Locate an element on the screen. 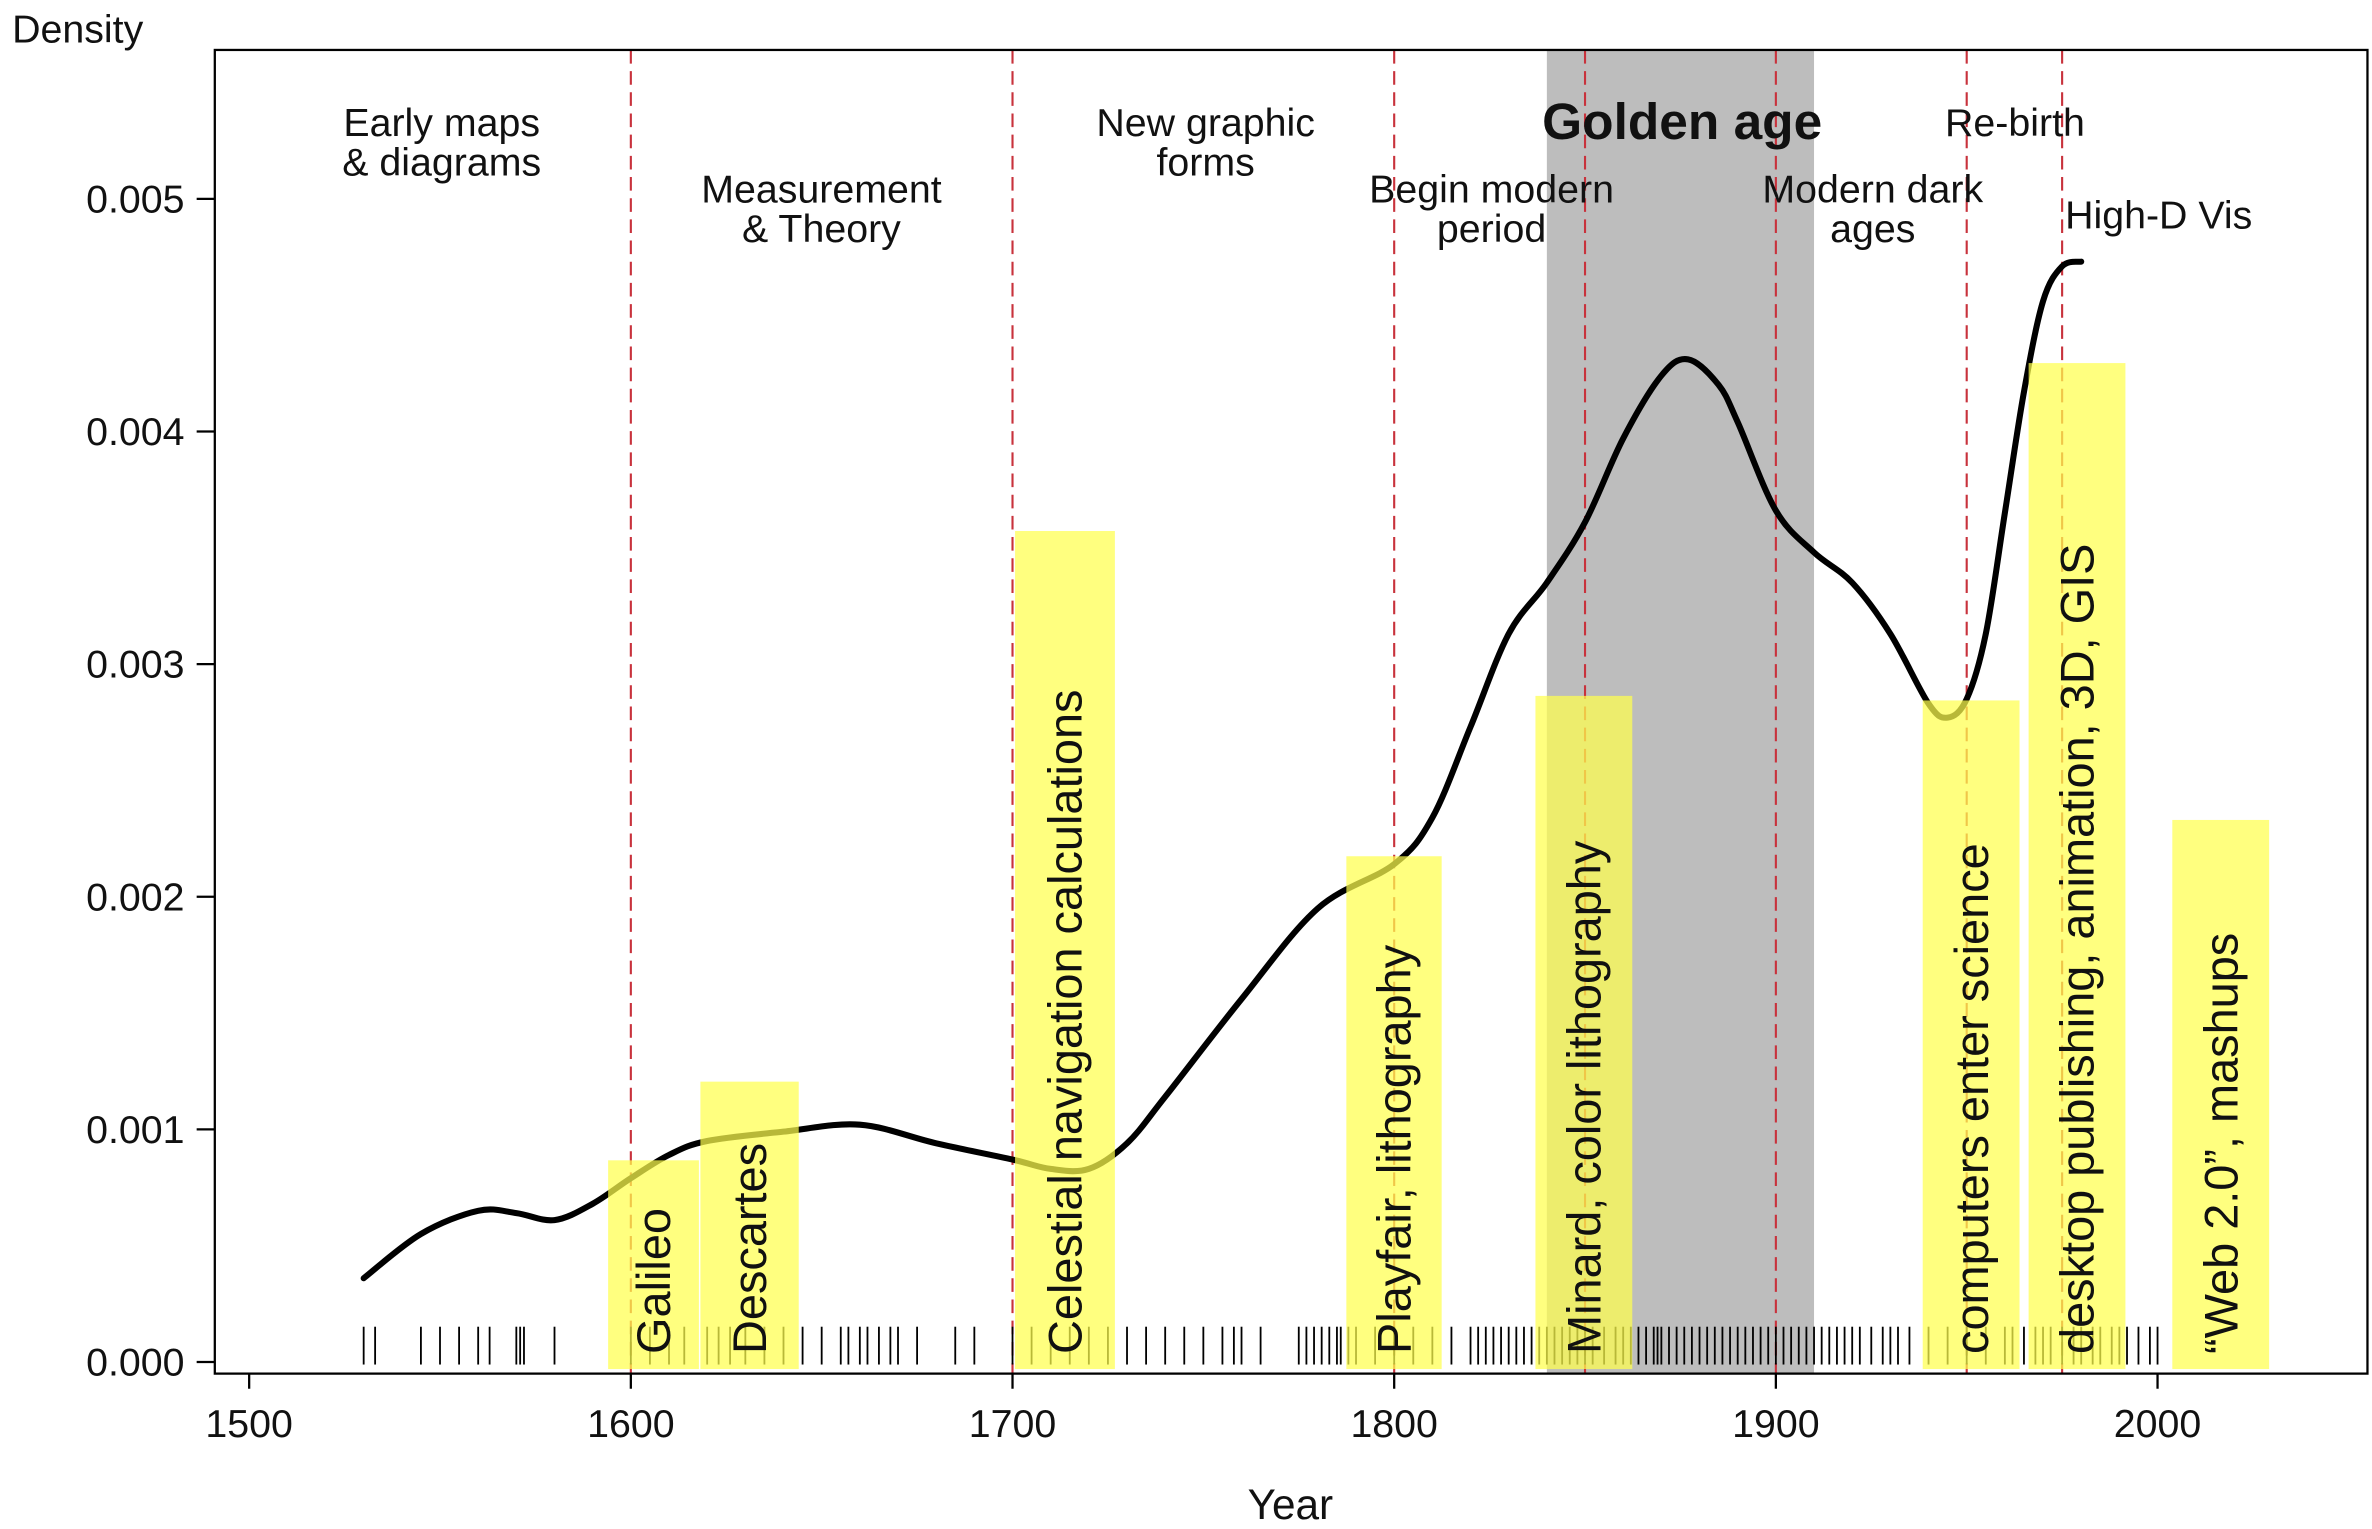 The image size is (2372, 1529). period-label: Re-birth is located at coordinates (2015, 123).